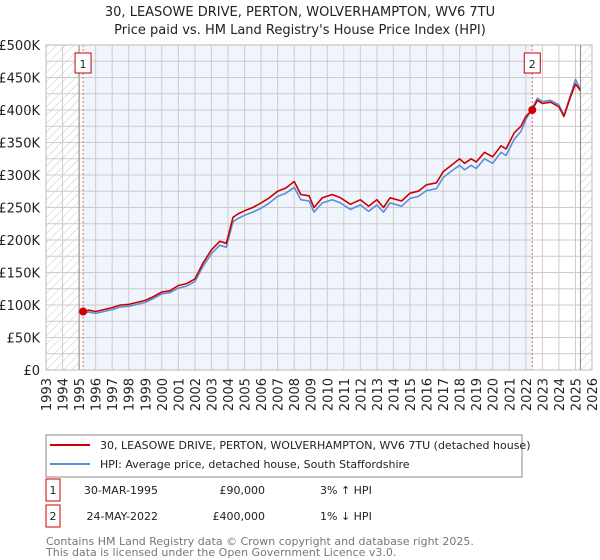  What do you see at coordinates (510, 394) in the screenshot?
I see `x-tick-label: 2021` at bounding box center [510, 394].